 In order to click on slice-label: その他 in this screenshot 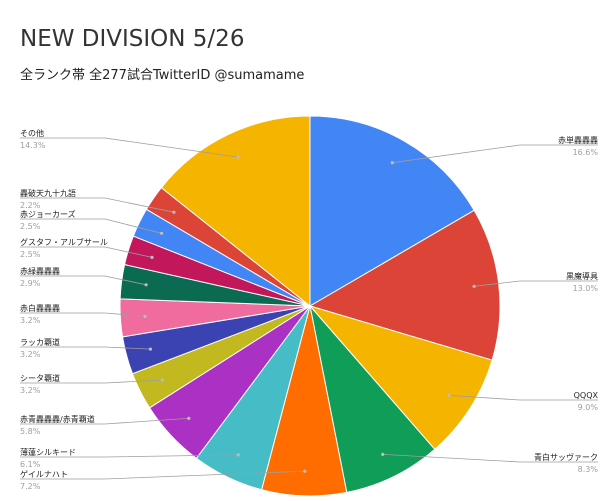, I will do `click(32, 133)`.